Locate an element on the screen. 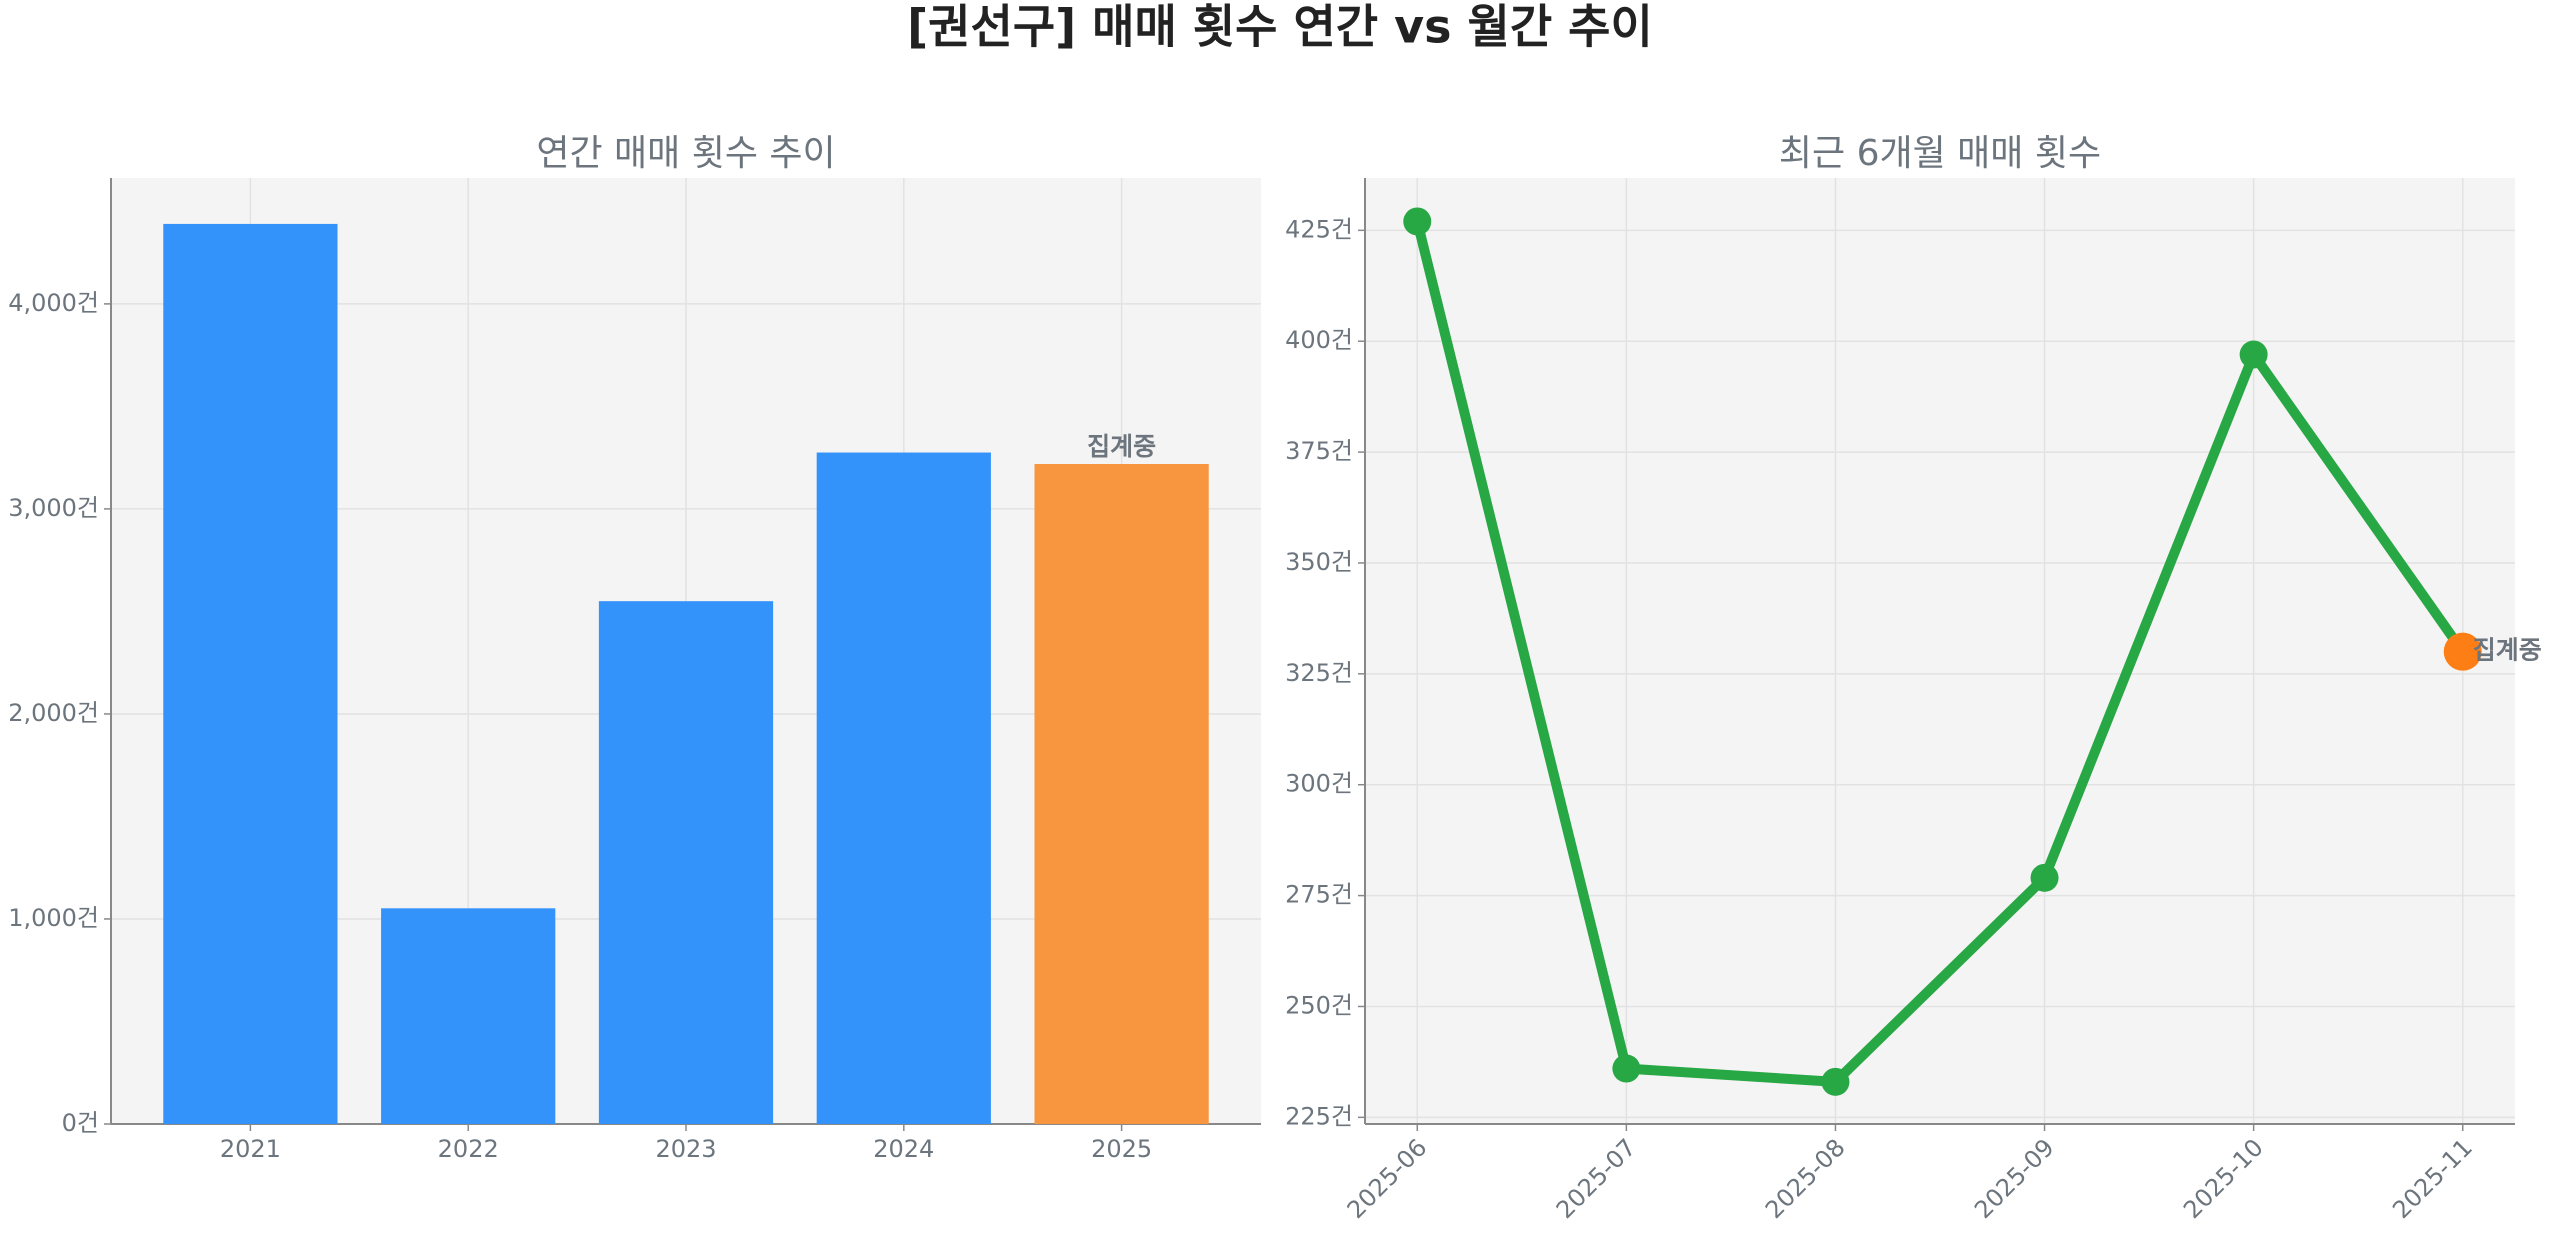 The height and width of the screenshot is (1234, 2560). y-tick-label: 2,000건 is located at coordinates (53, 713).